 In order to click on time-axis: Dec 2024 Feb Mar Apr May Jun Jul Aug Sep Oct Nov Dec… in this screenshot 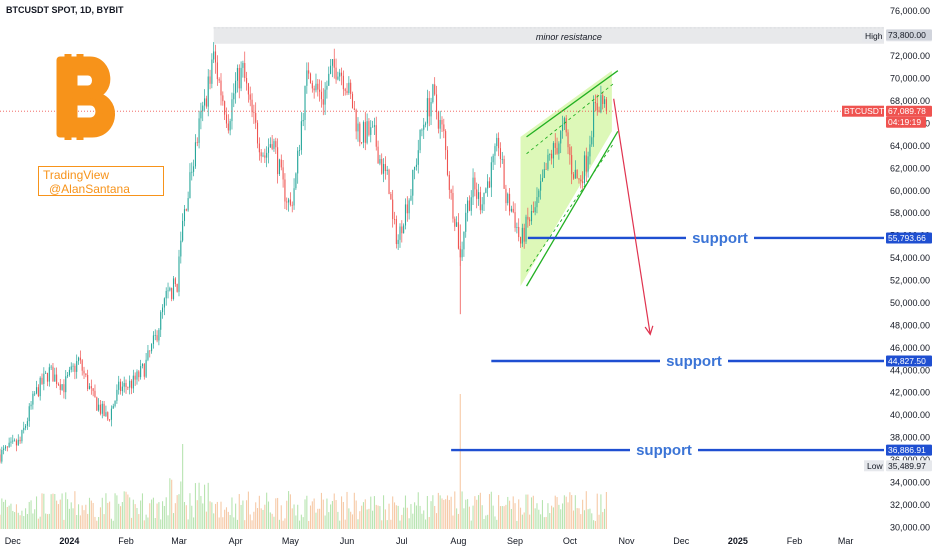, I will do `click(466, 541)`.